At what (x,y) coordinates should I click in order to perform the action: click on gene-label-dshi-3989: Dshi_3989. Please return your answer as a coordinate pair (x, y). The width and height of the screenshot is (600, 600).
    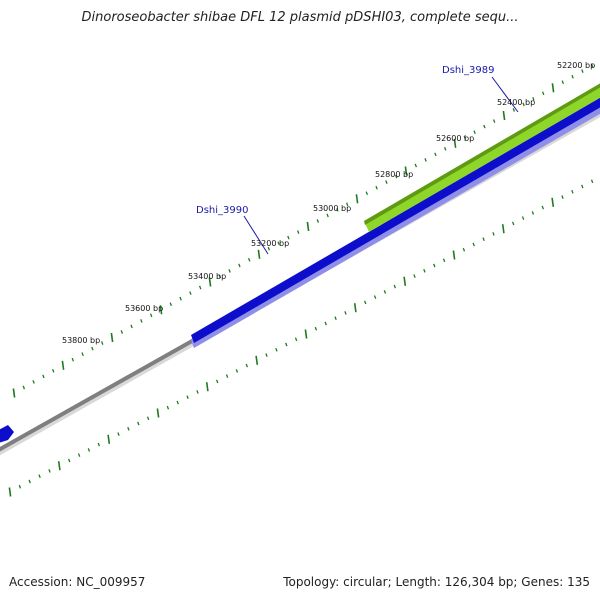
    Looking at the image, I should click on (468, 70).